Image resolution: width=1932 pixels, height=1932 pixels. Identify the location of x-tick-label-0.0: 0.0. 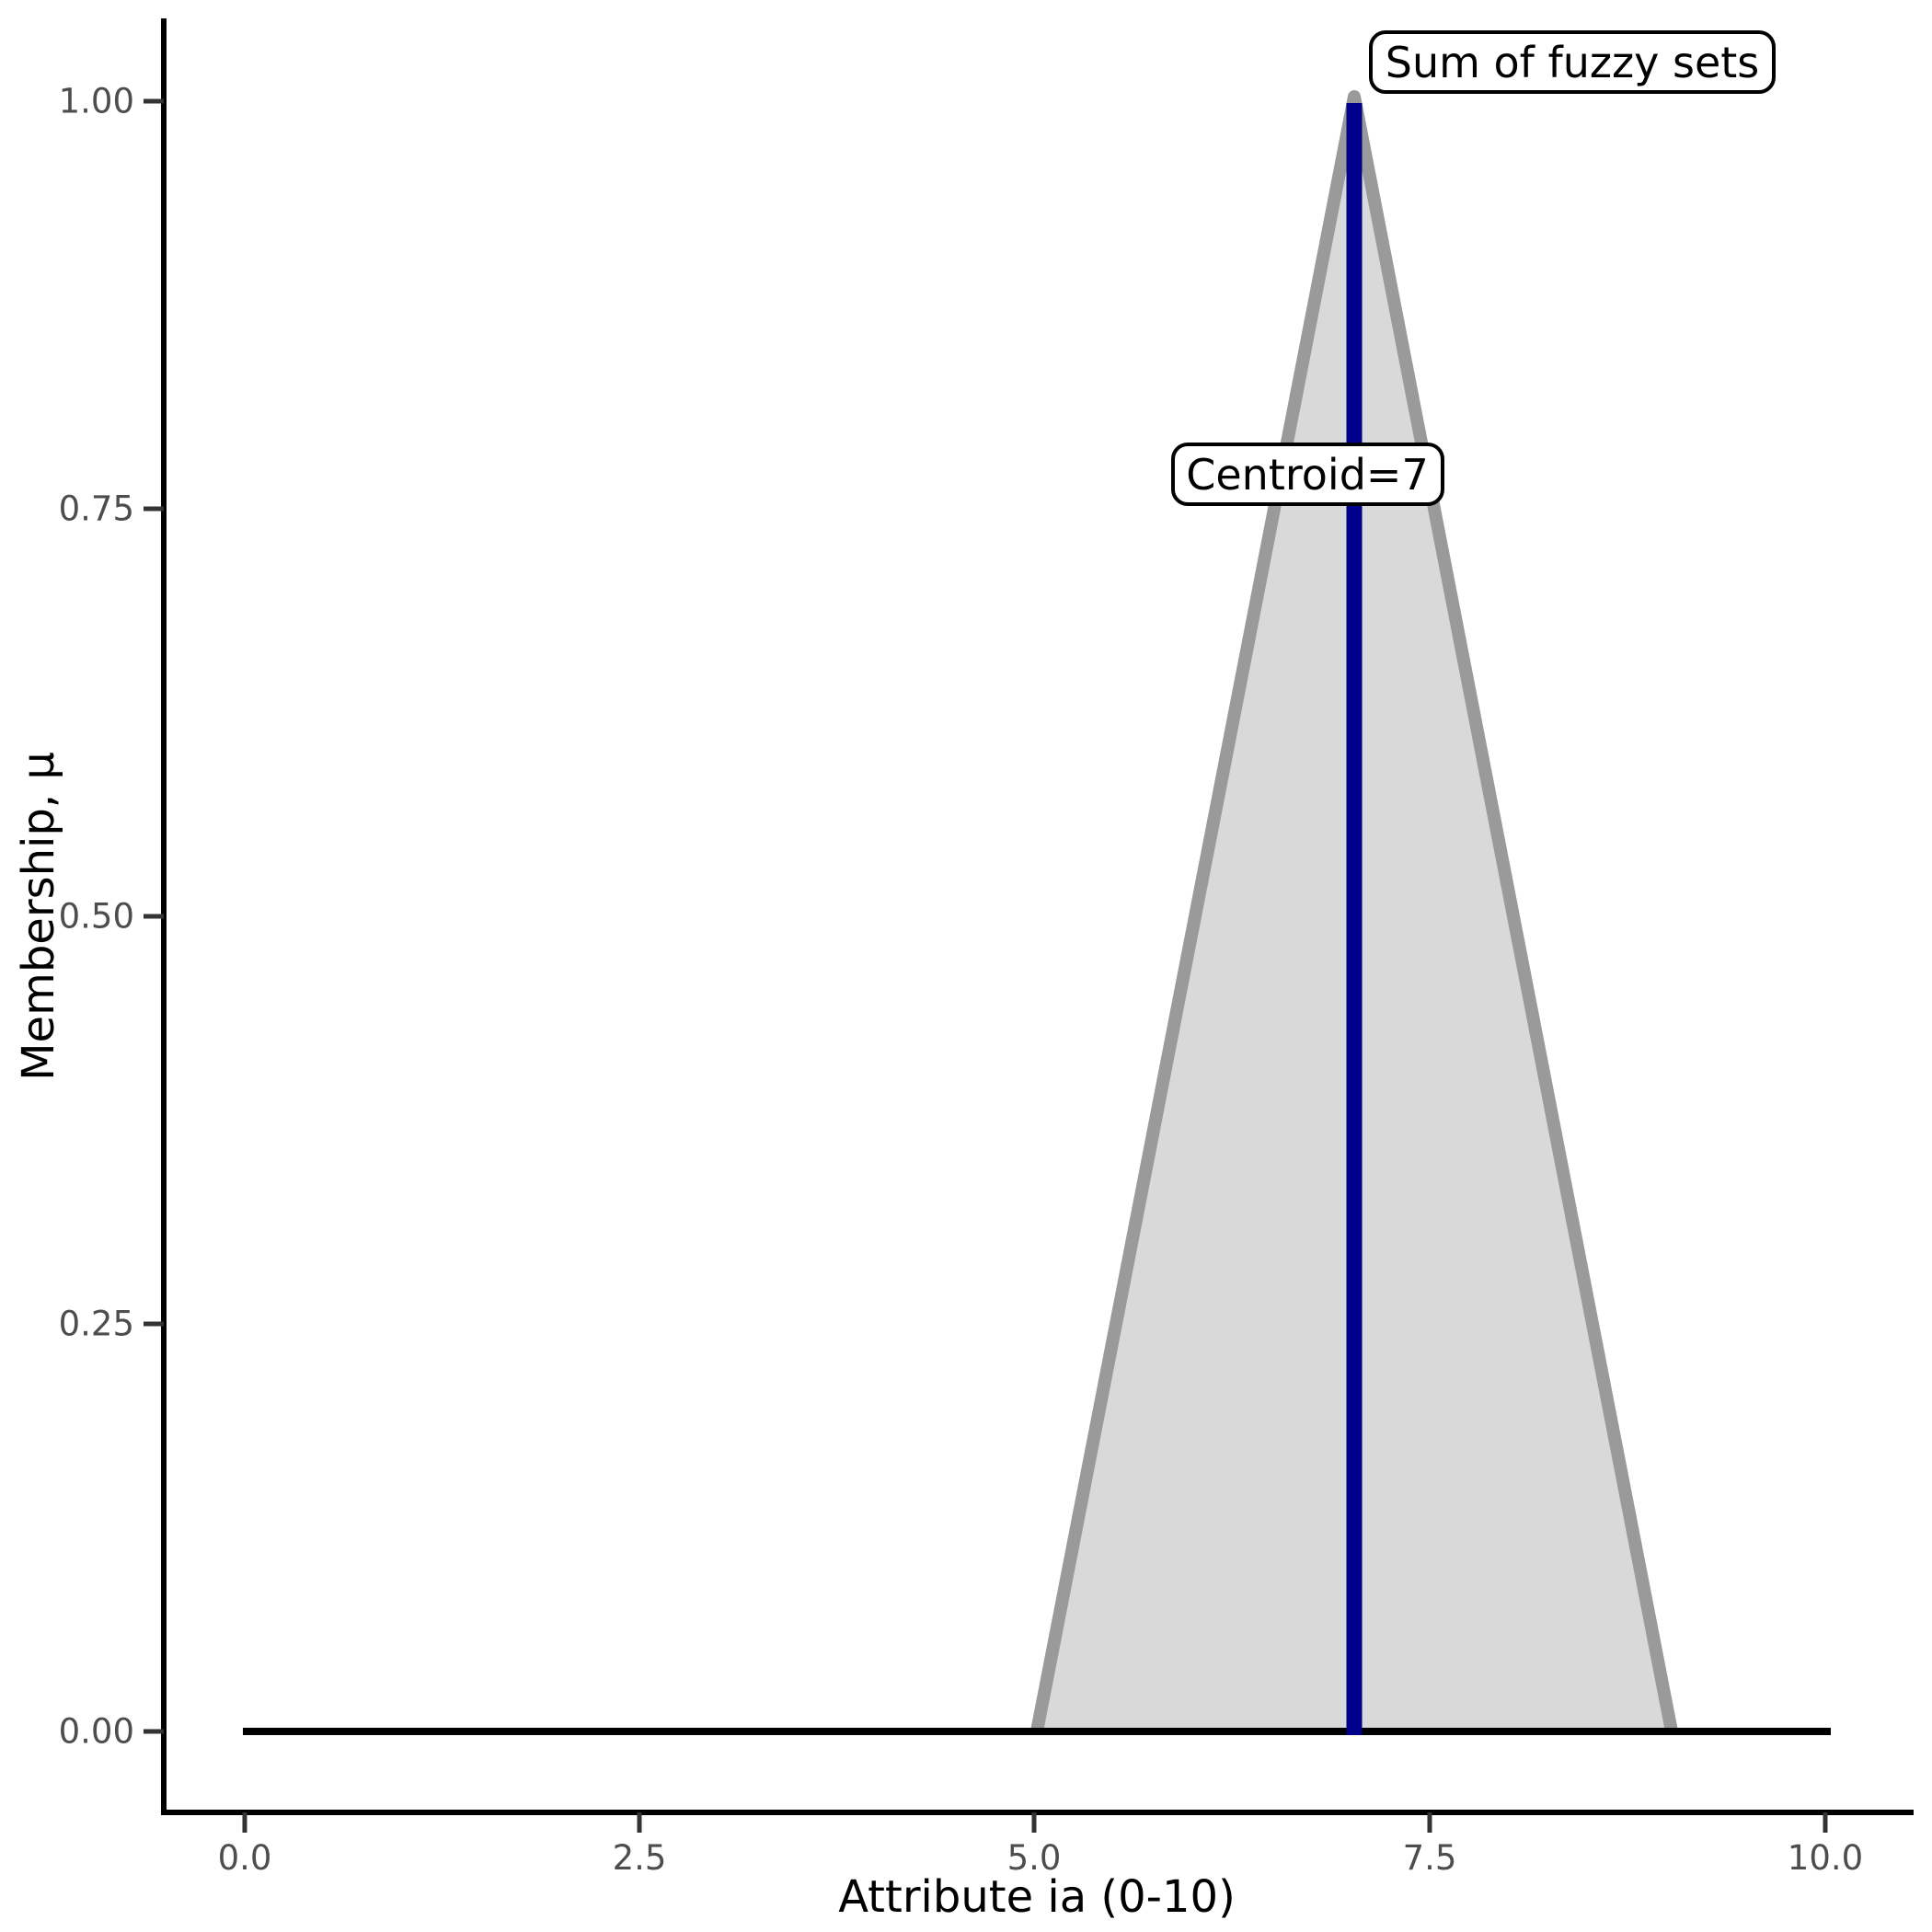
(245, 1858).